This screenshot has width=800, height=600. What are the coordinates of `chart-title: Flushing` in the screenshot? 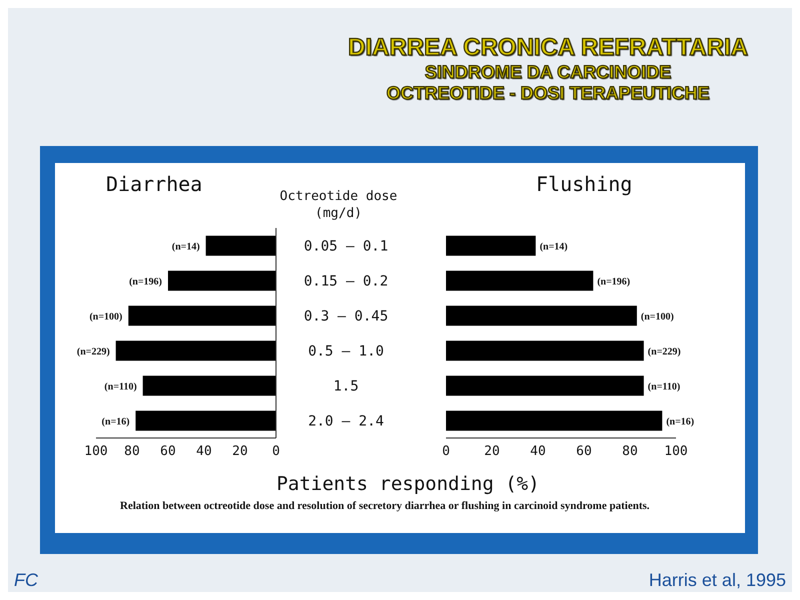 It's located at (584, 184).